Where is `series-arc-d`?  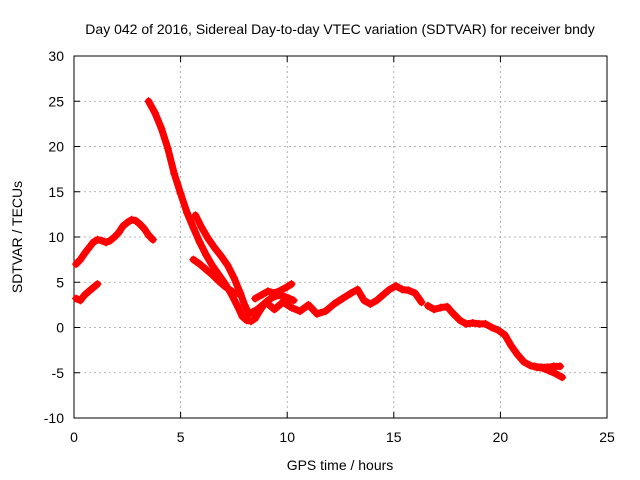
series-arc-d is located at coordinates (222, 264).